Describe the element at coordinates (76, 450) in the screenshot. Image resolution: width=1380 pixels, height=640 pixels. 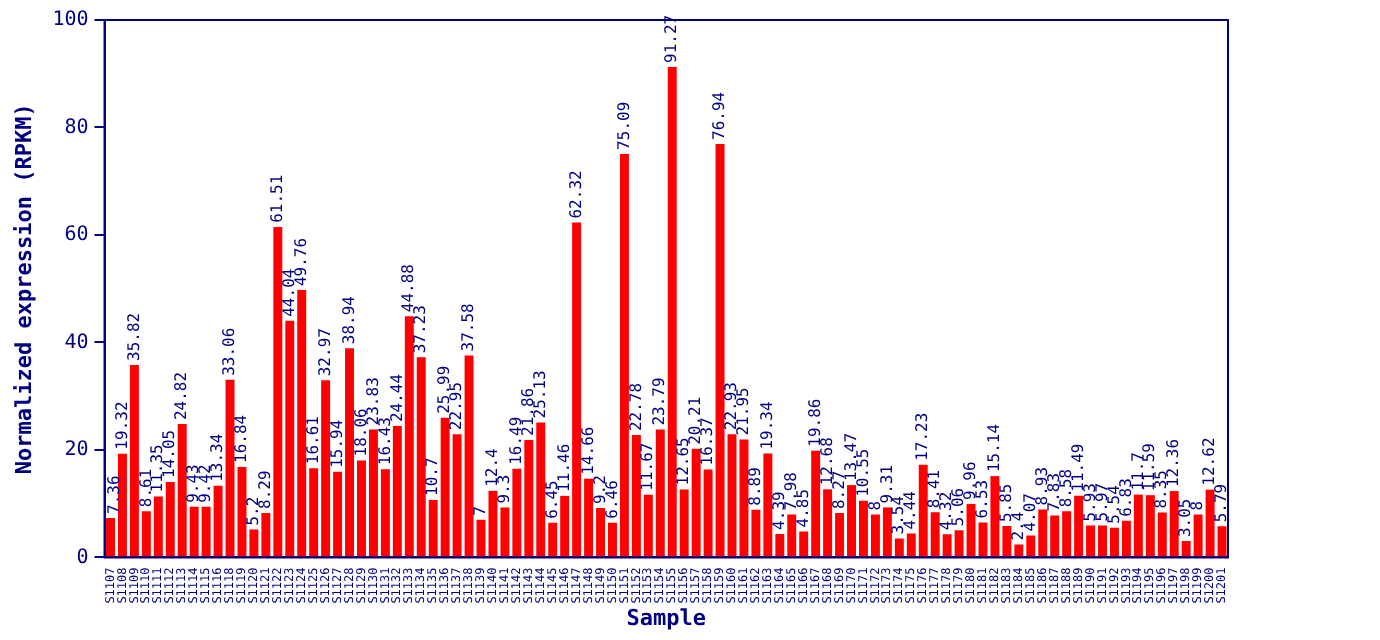
I see `y-tick-label: 20` at that location.